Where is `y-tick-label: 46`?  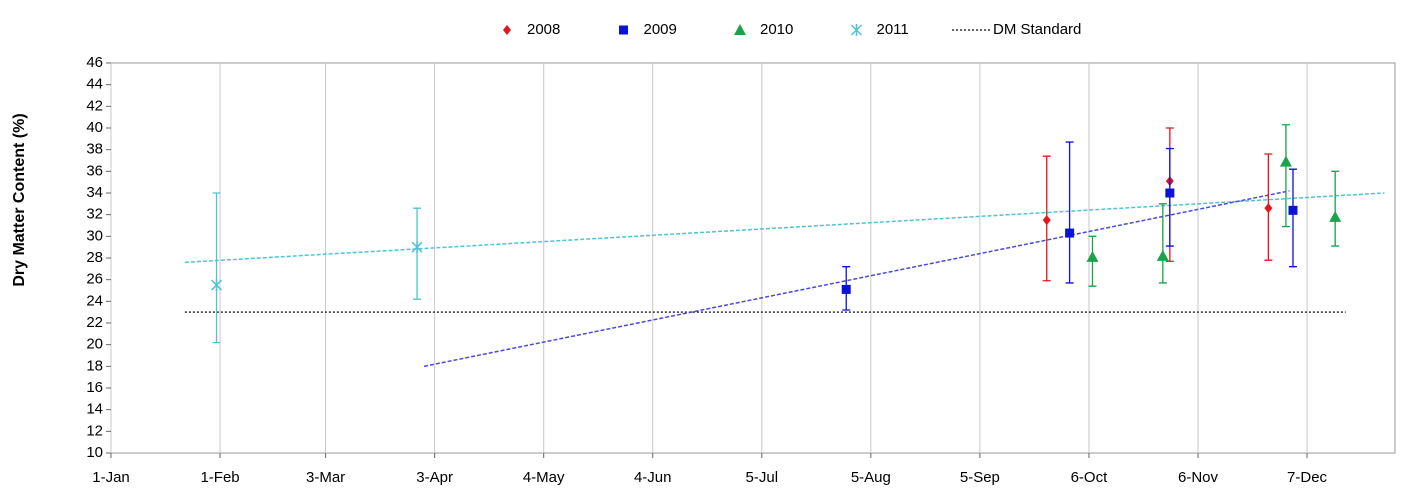
y-tick-label: 46 is located at coordinates (94, 62).